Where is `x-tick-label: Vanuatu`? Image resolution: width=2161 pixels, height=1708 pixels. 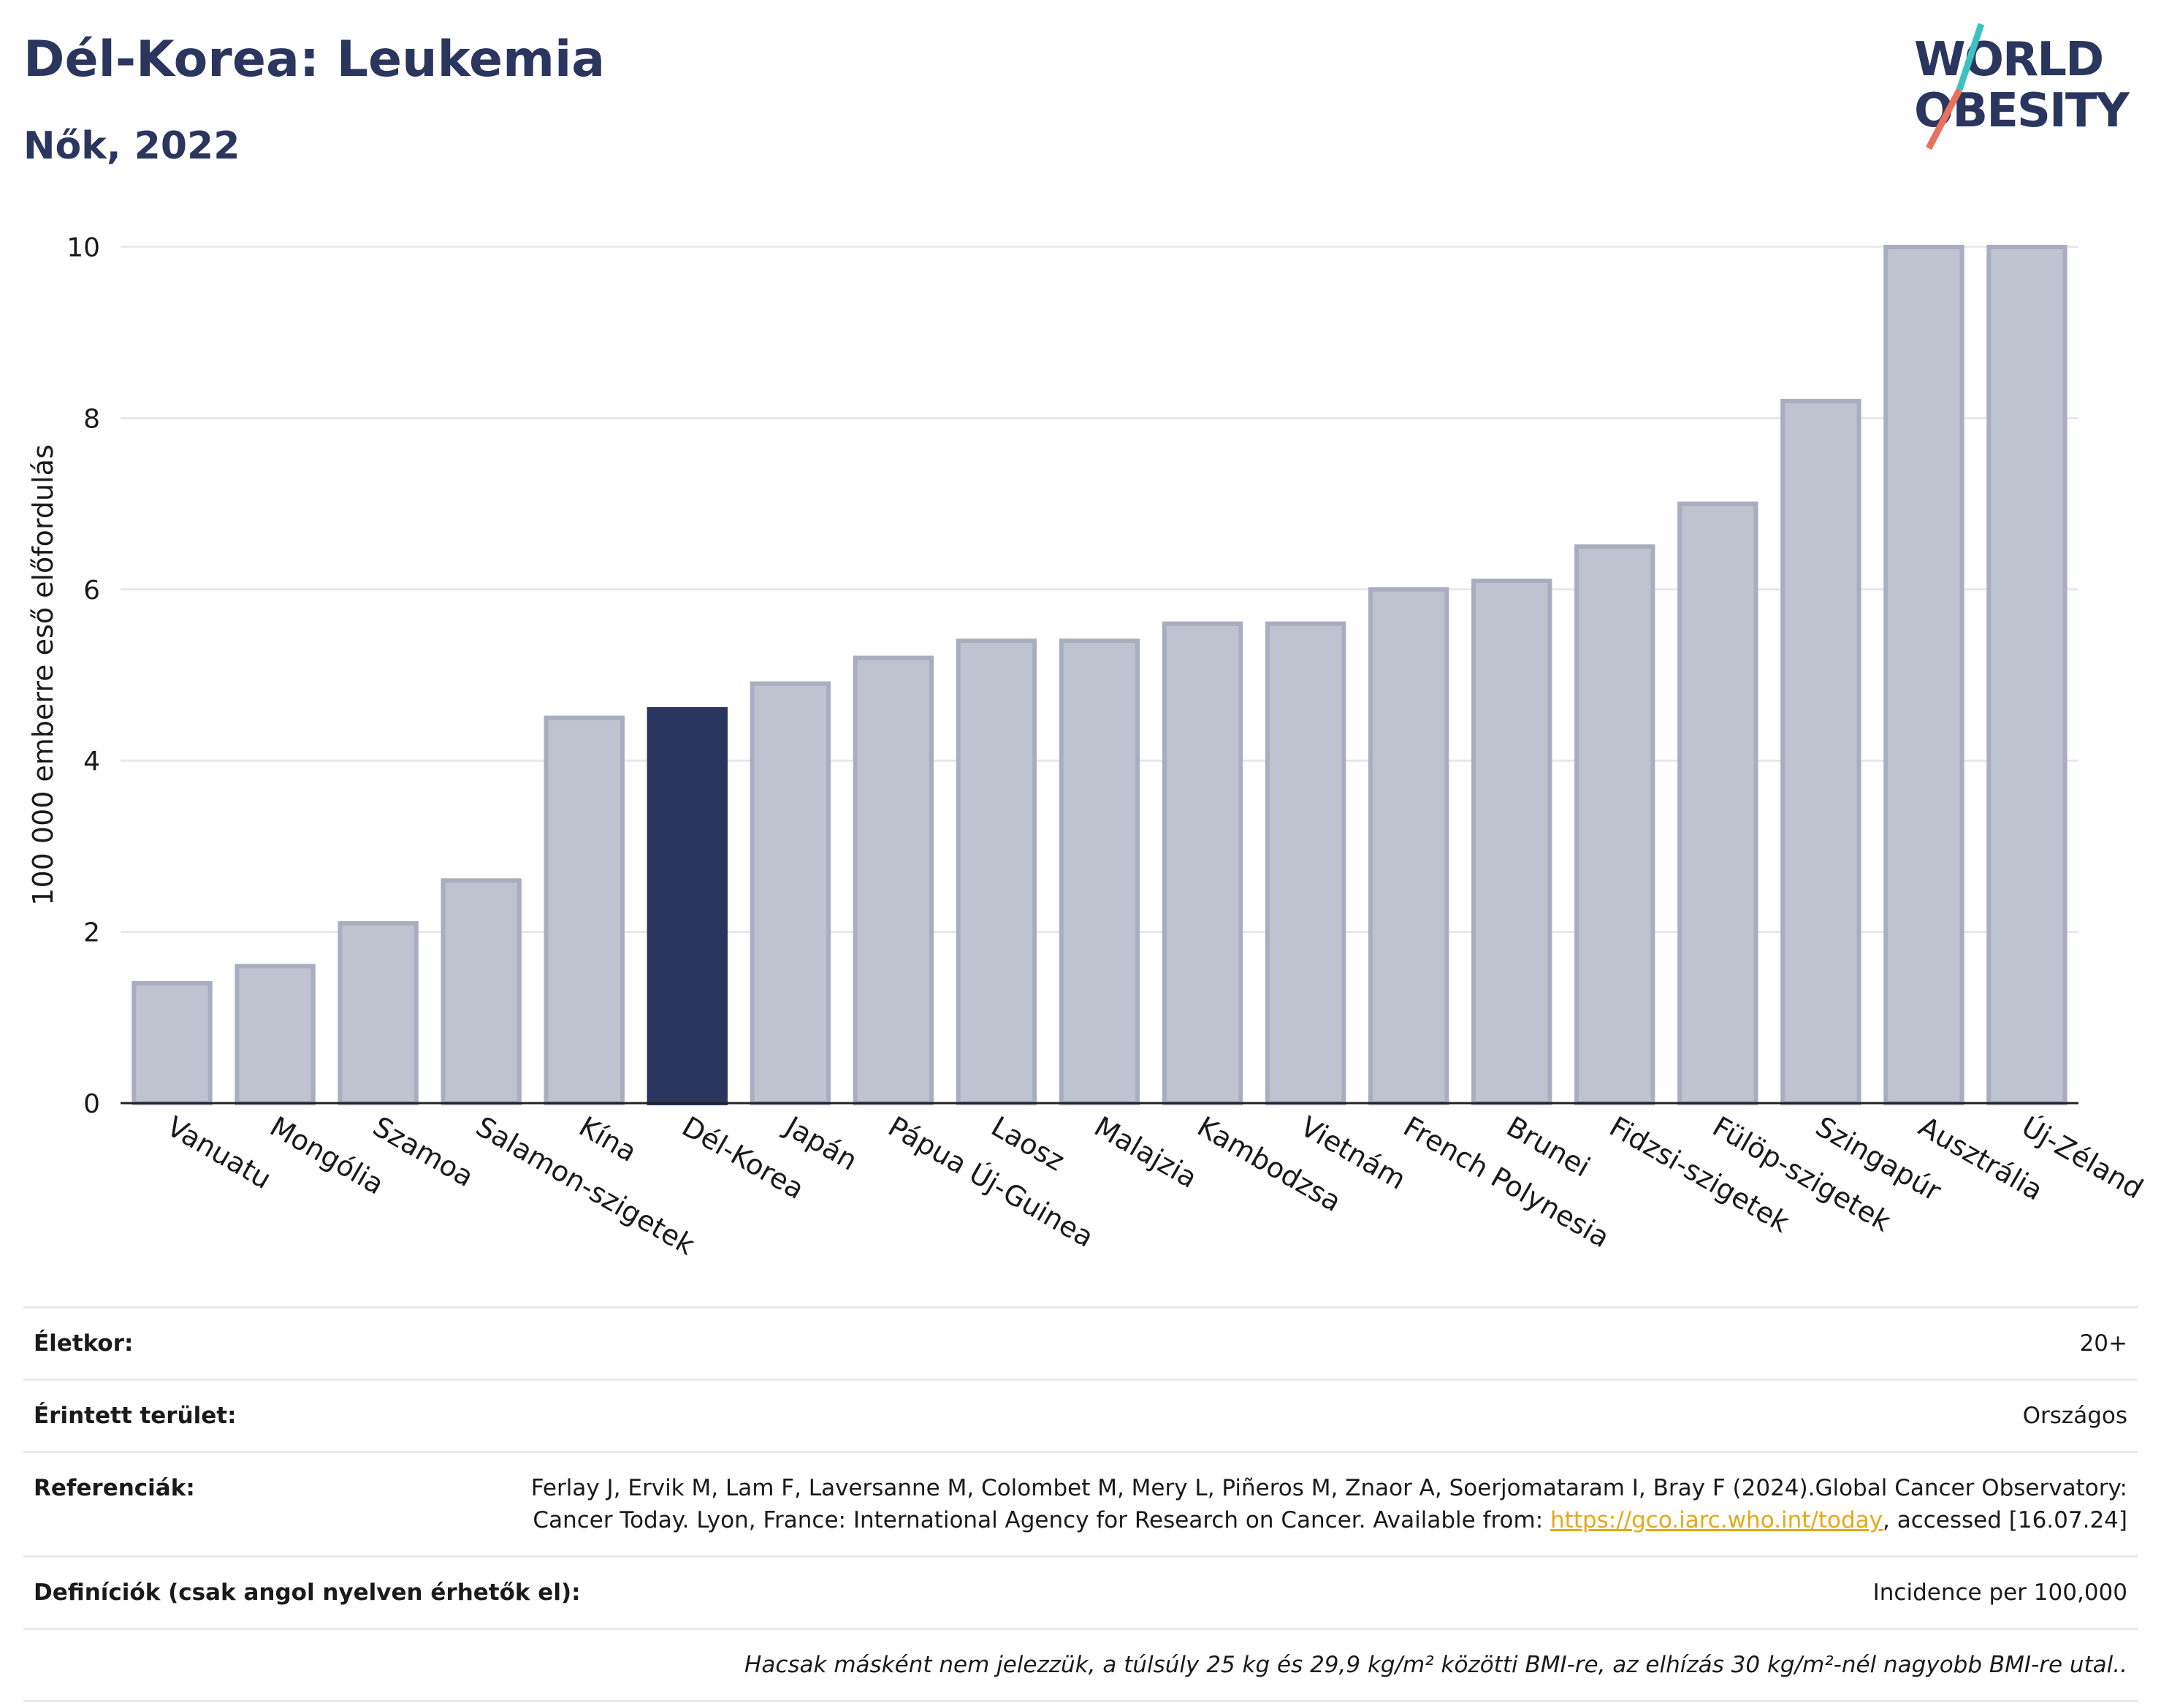 x-tick-label: Vanuatu is located at coordinates (219, 1152).